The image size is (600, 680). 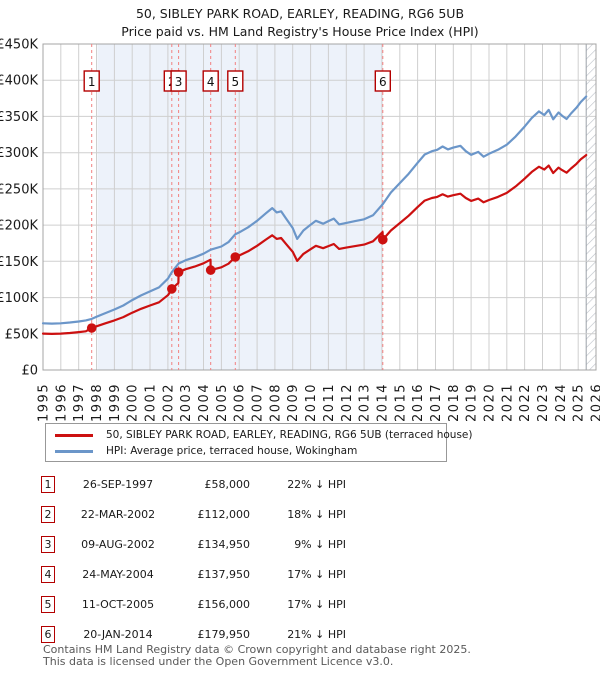 What do you see at coordinates (418, 402) in the screenshot?
I see `svg-text: 2016` at bounding box center [418, 402].